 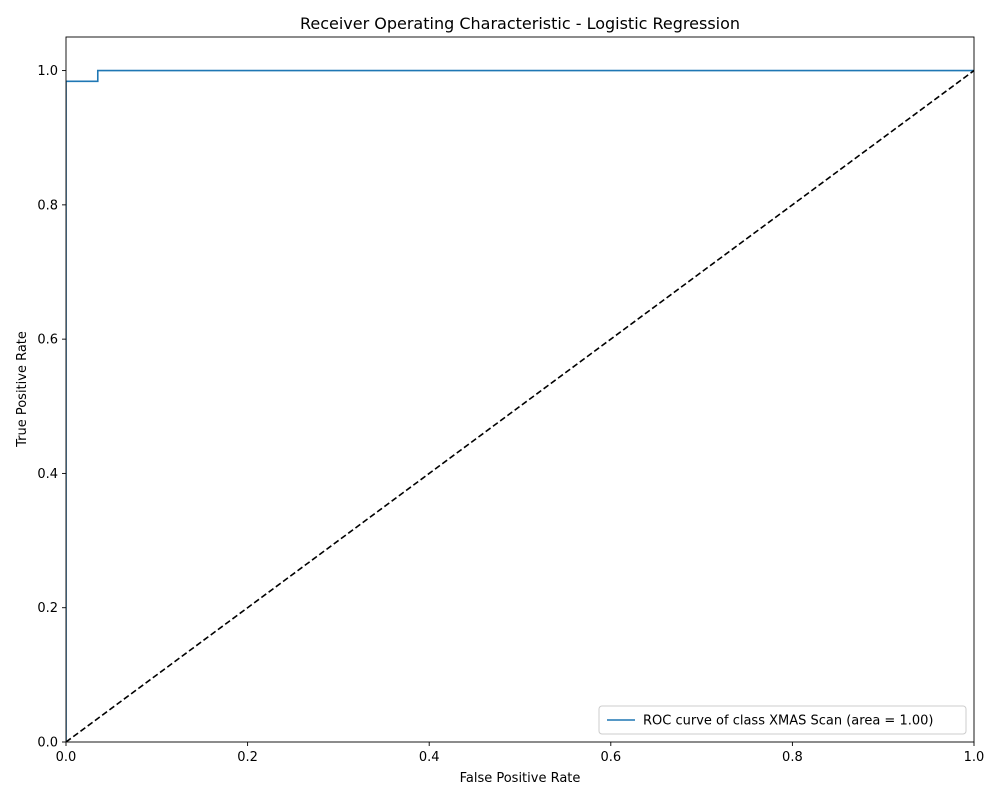 I want to click on x-tick-label: 0.4, so click(x=429, y=757).